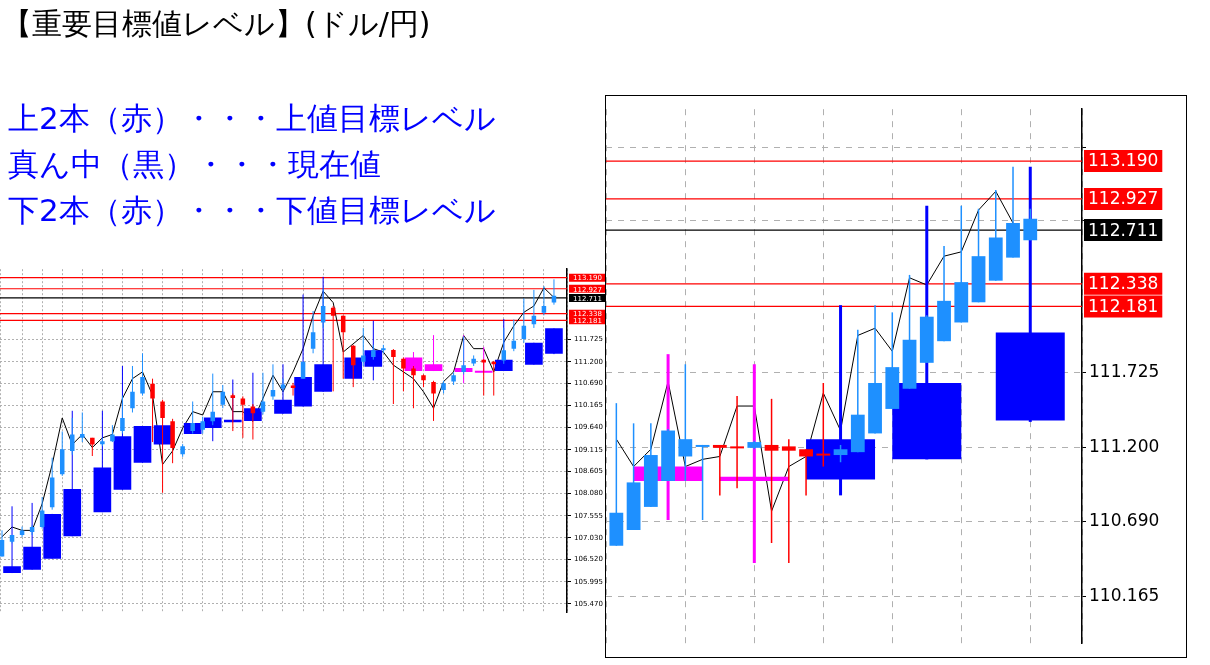 The height and width of the screenshot is (665, 1210). I want to click on ref-line-label: 112.338, so click(1123, 283).